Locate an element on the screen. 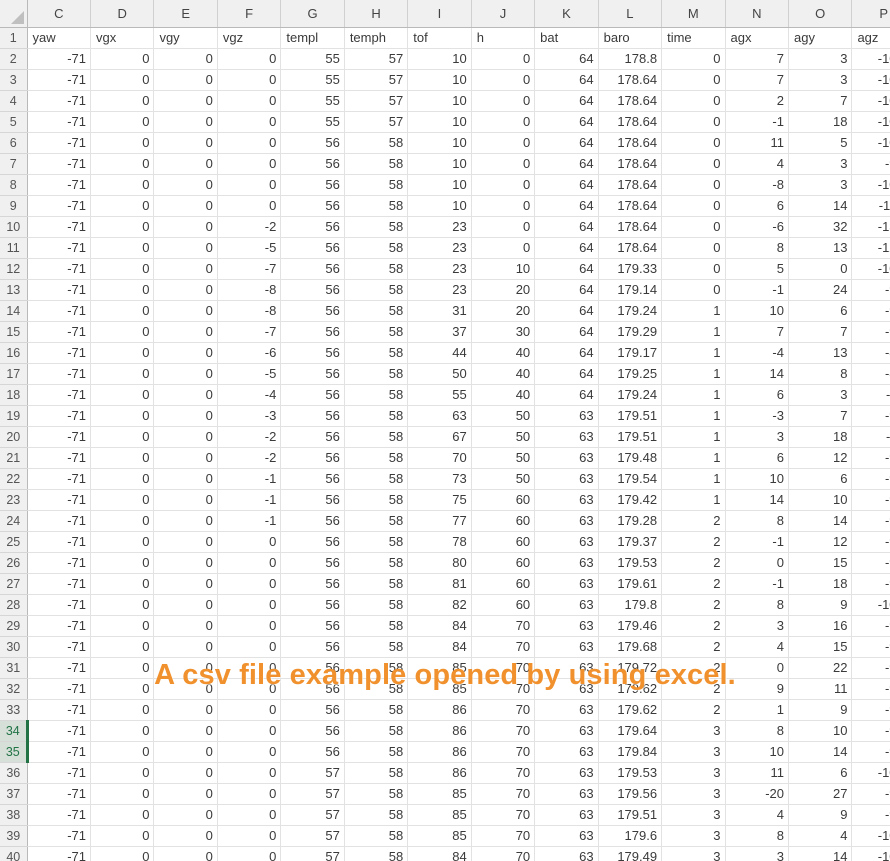 The image size is (890, 861). cell-G10: 56 is located at coordinates (312, 227).